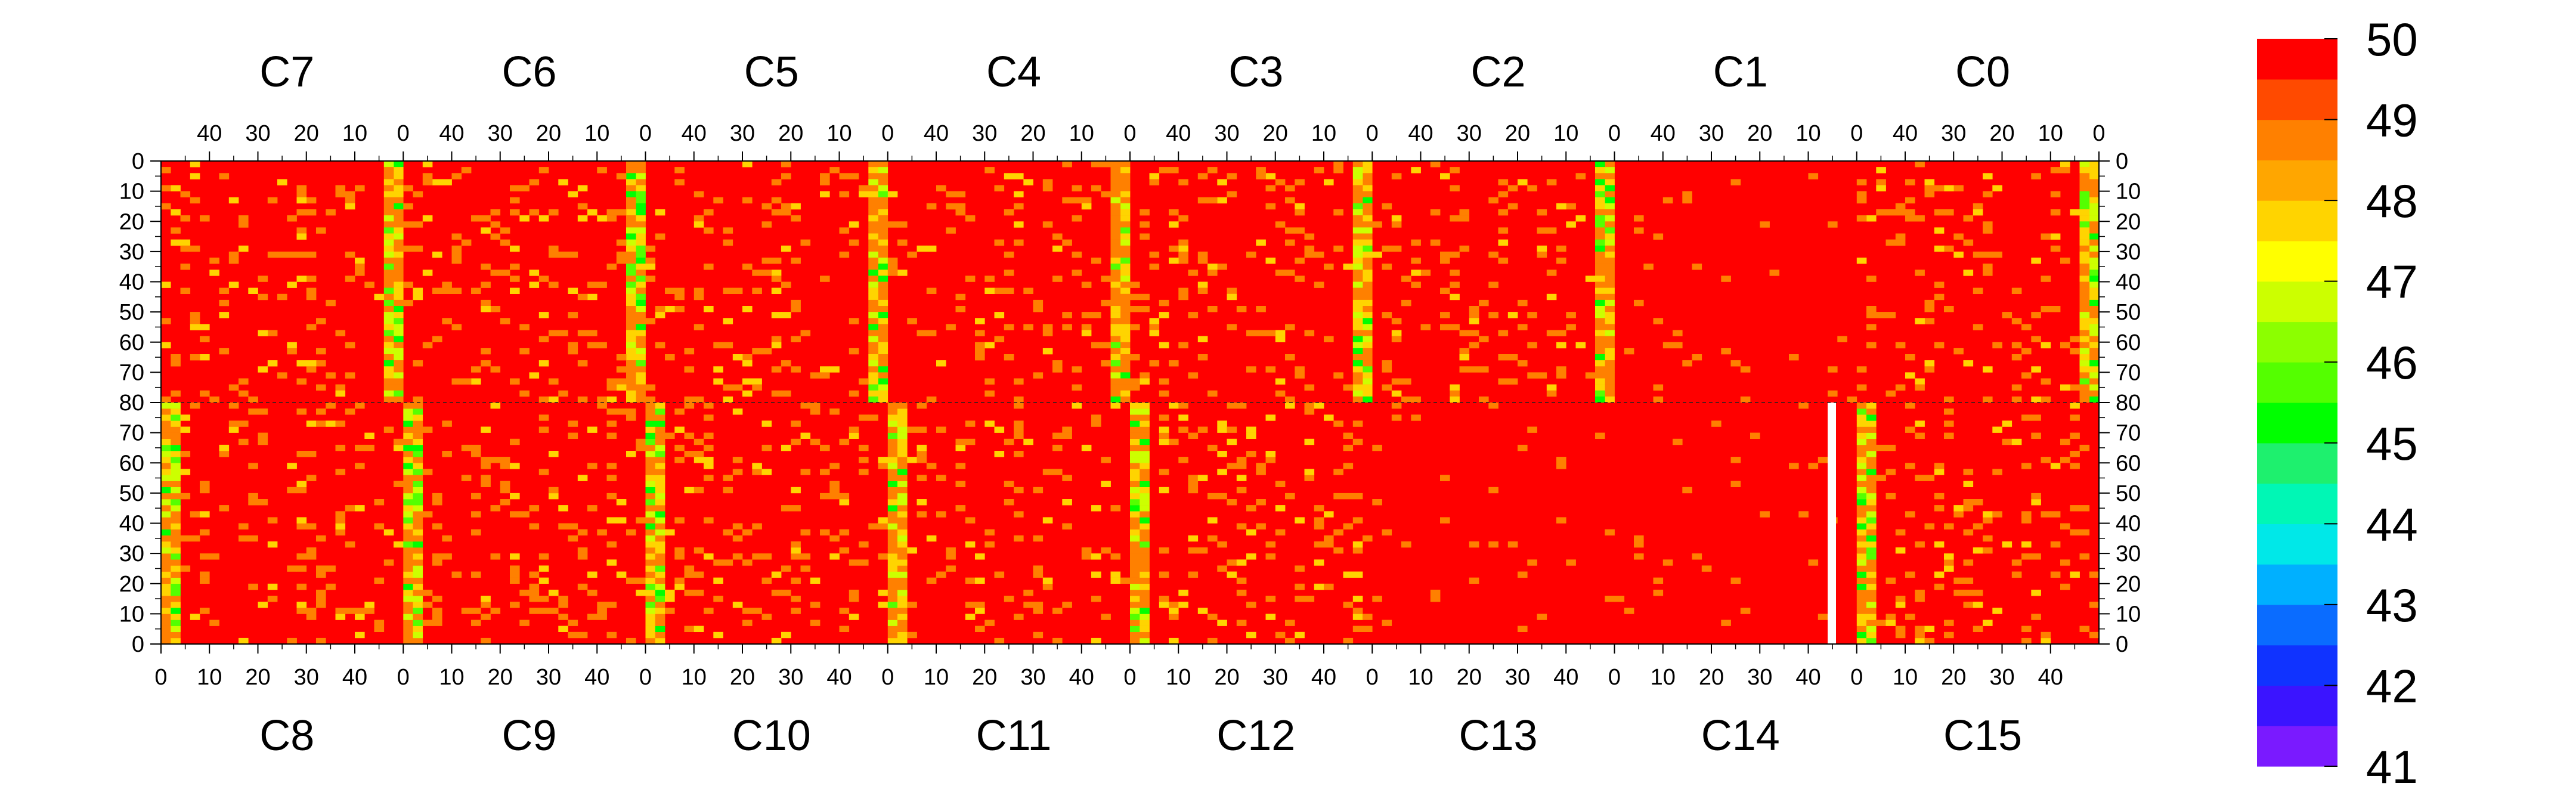  I want to click on colorbar-tick-label: 45, so click(2392, 443).